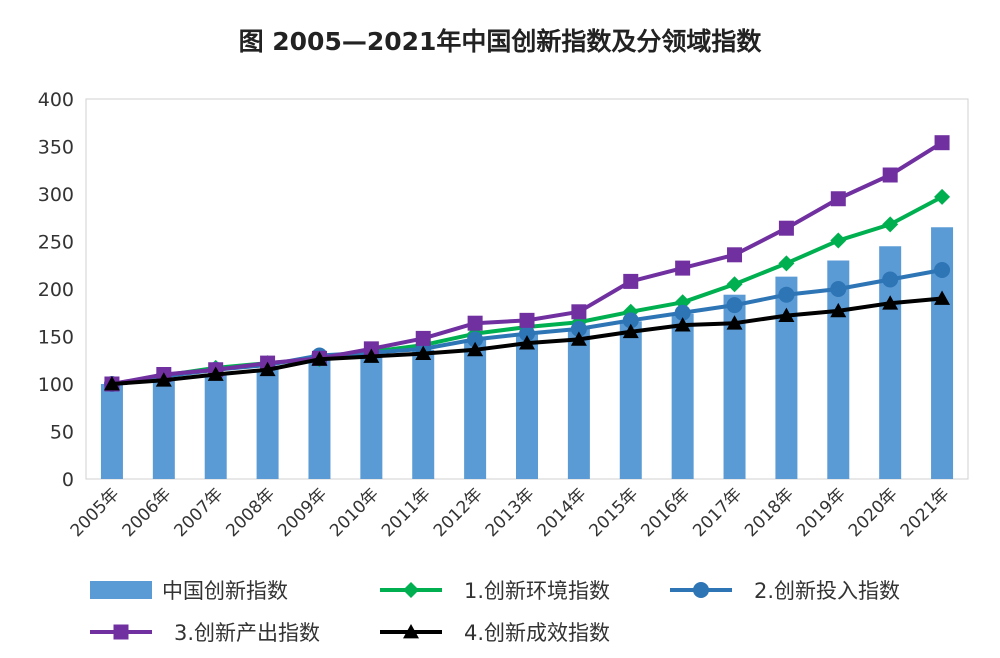 The height and width of the screenshot is (658, 1000). I want to click on series-triangle, so click(527, 340).